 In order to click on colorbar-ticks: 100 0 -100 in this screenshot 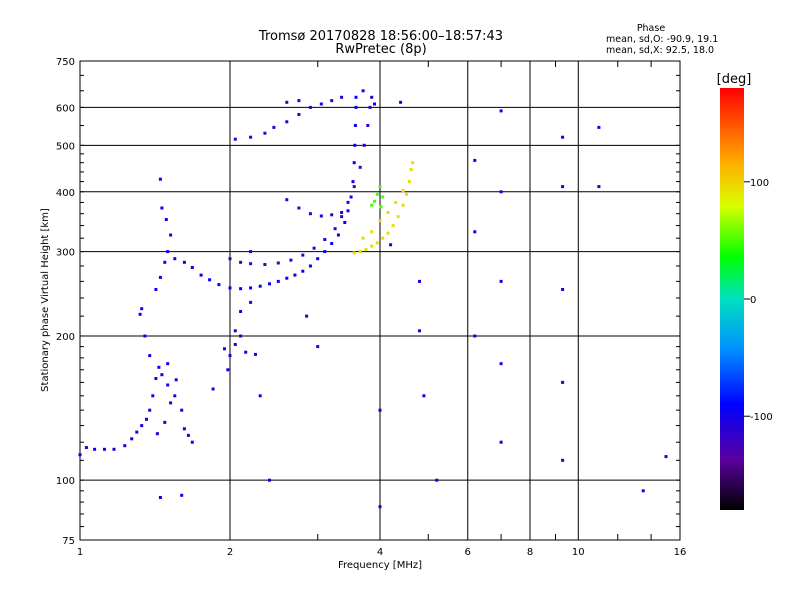, I will do `click(758, 300)`.